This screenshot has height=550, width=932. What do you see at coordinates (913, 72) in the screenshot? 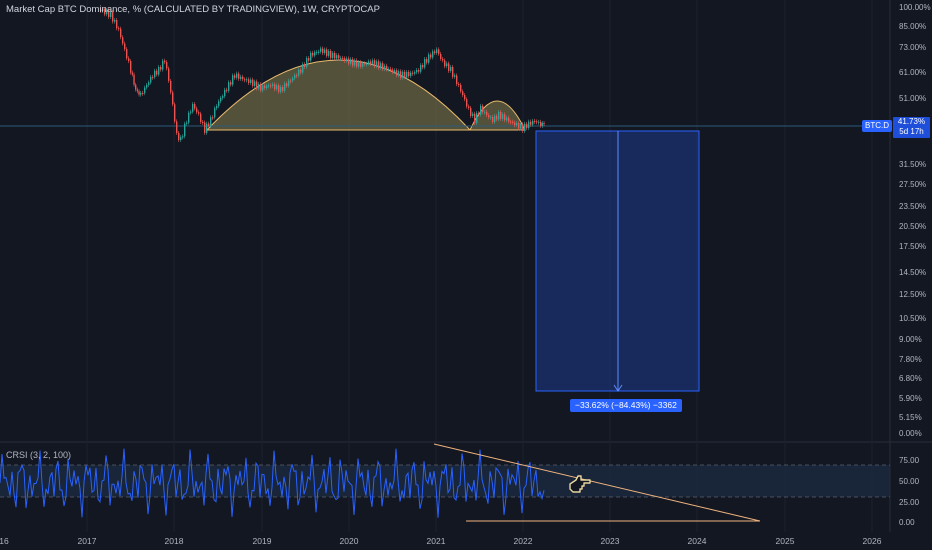
I see `price-axis-label: 61.00%` at bounding box center [913, 72].